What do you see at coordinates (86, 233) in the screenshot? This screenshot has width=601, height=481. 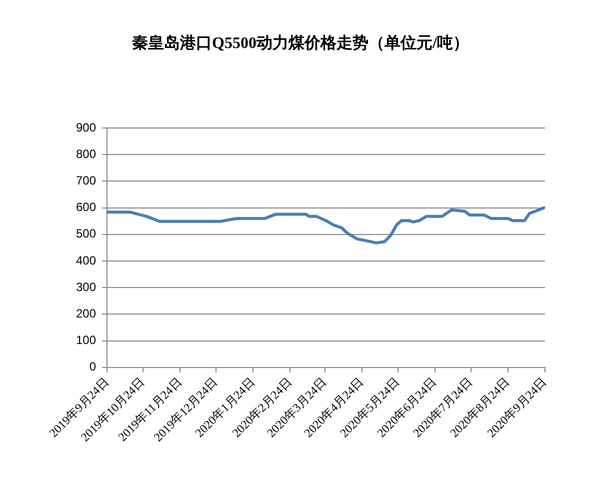 I see `y-tick-label: 500` at bounding box center [86, 233].